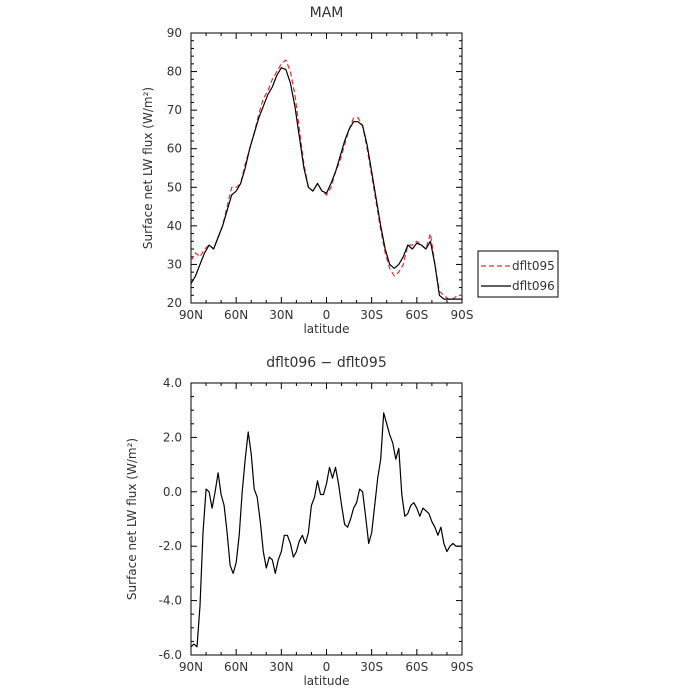  What do you see at coordinates (174, 303) in the screenshot?
I see `y-tick-label: 20` at bounding box center [174, 303].